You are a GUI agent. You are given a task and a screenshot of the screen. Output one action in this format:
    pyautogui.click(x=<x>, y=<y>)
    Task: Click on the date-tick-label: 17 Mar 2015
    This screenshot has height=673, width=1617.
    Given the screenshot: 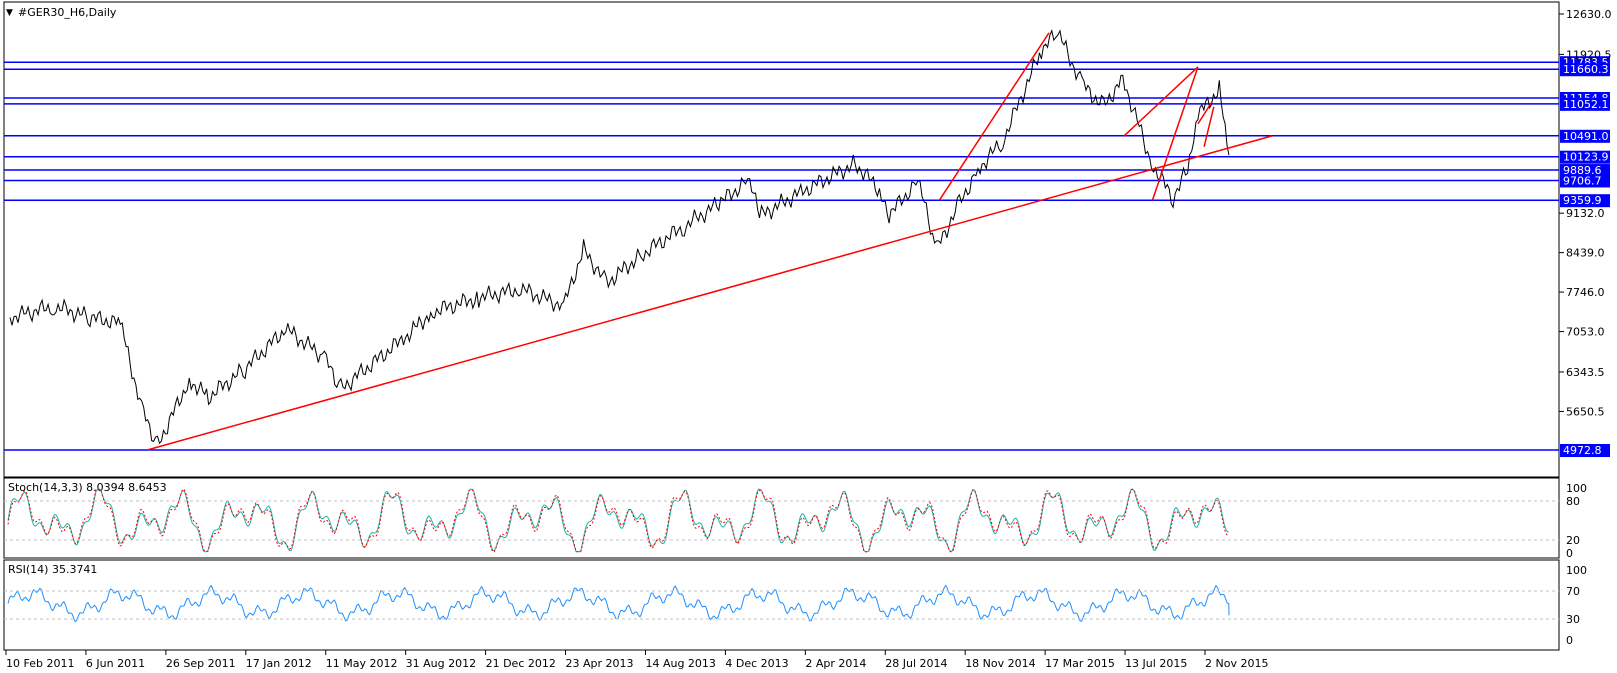 What is the action you would take?
    pyautogui.click(x=1080, y=663)
    